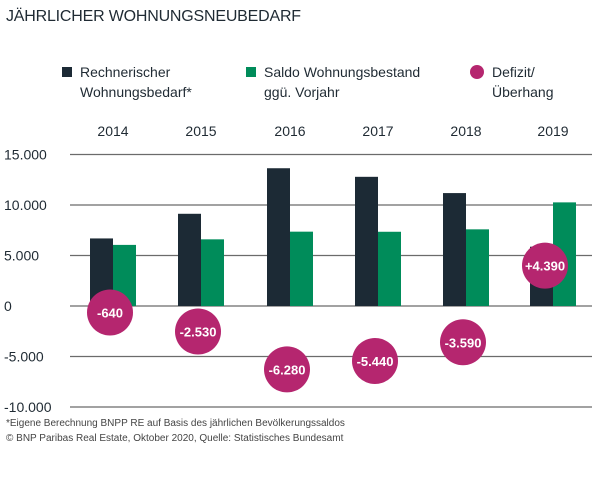  I want to click on x-tick-label: 2019, so click(552, 131).